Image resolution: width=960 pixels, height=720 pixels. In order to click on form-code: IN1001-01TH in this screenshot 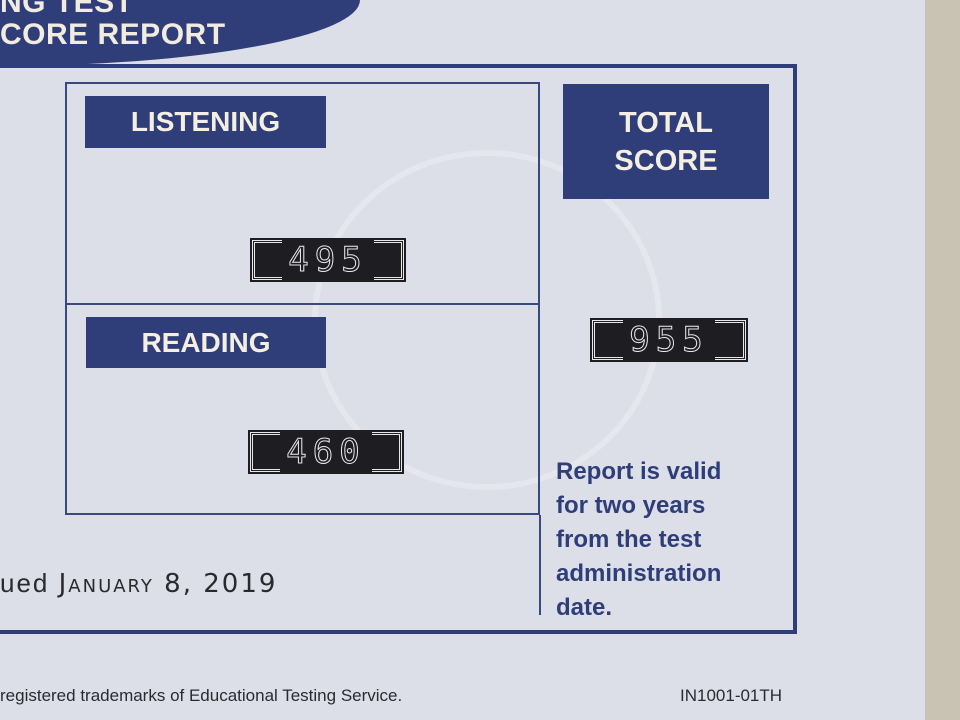, I will do `click(731, 695)`.